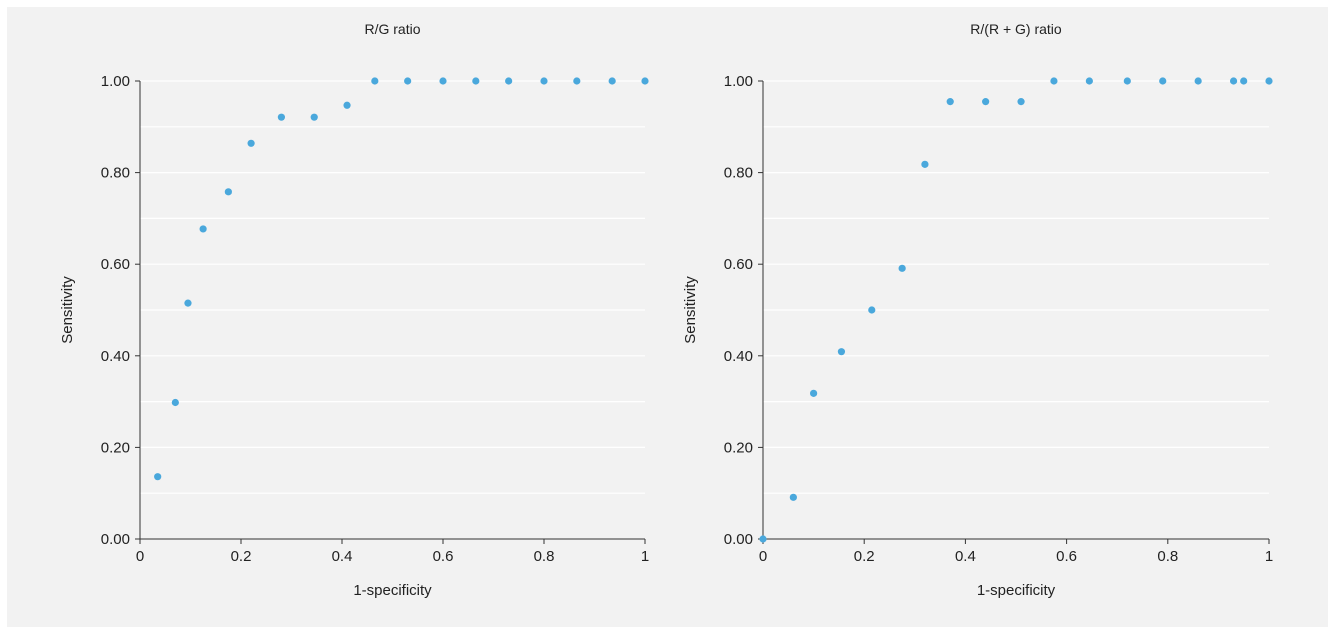 This screenshot has width=1335, height=634. I want to click on chart2-y-tick-label: 0.20, so click(738, 447).